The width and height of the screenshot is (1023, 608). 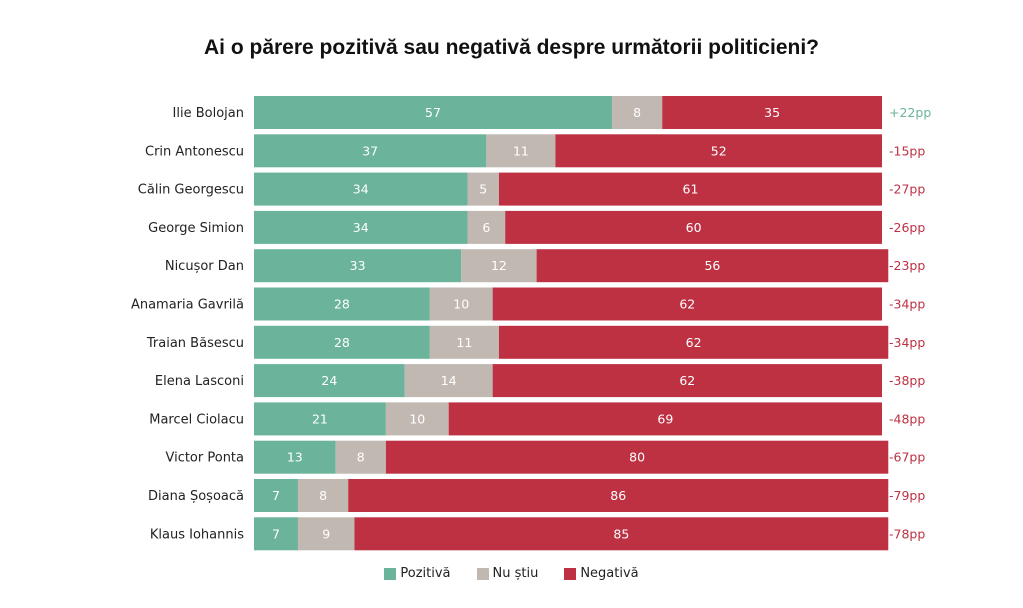 I want to click on bar-row-traian-basescu: Traian Băsescu 28 11 62 -34pp, so click(x=535, y=342).